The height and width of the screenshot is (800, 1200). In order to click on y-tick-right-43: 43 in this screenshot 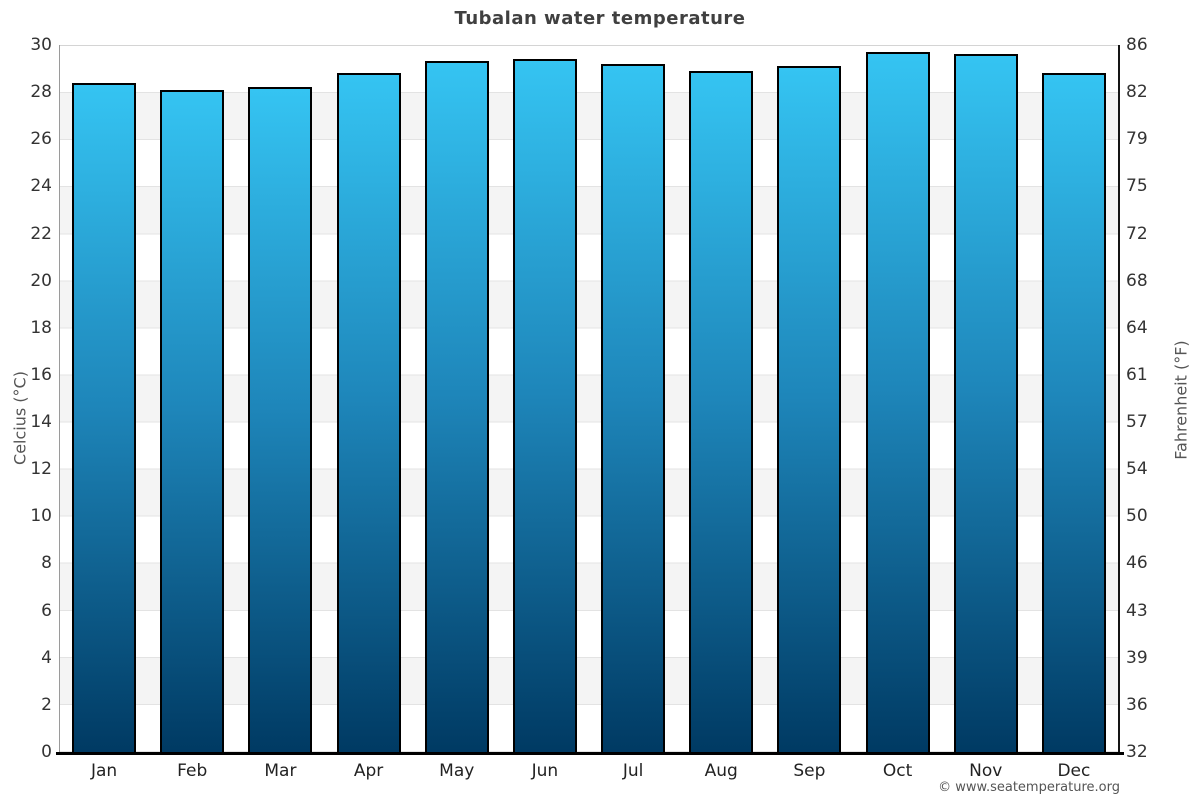, I will do `click(1137, 610)`.